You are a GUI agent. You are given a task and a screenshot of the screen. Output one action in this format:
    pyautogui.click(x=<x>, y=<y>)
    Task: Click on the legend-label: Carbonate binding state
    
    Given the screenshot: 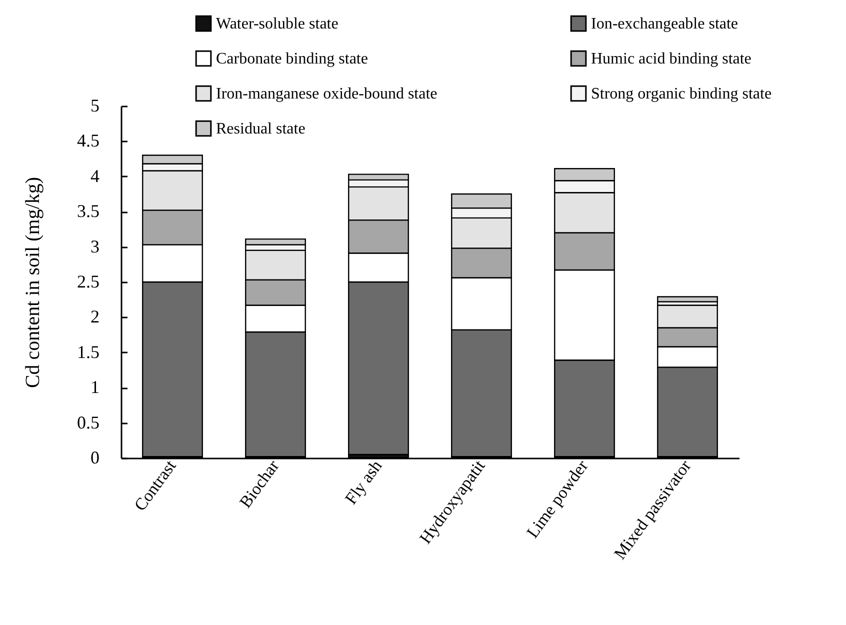 What is the action you would take?
    pyautogui.click(x=292, y=59)
    